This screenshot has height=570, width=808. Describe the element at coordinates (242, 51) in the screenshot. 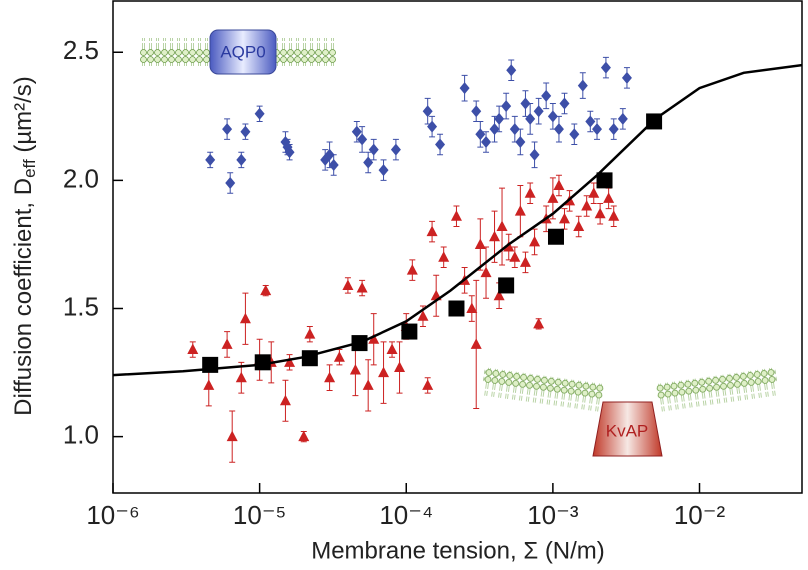

I see `annotation: AQP0` at that location.